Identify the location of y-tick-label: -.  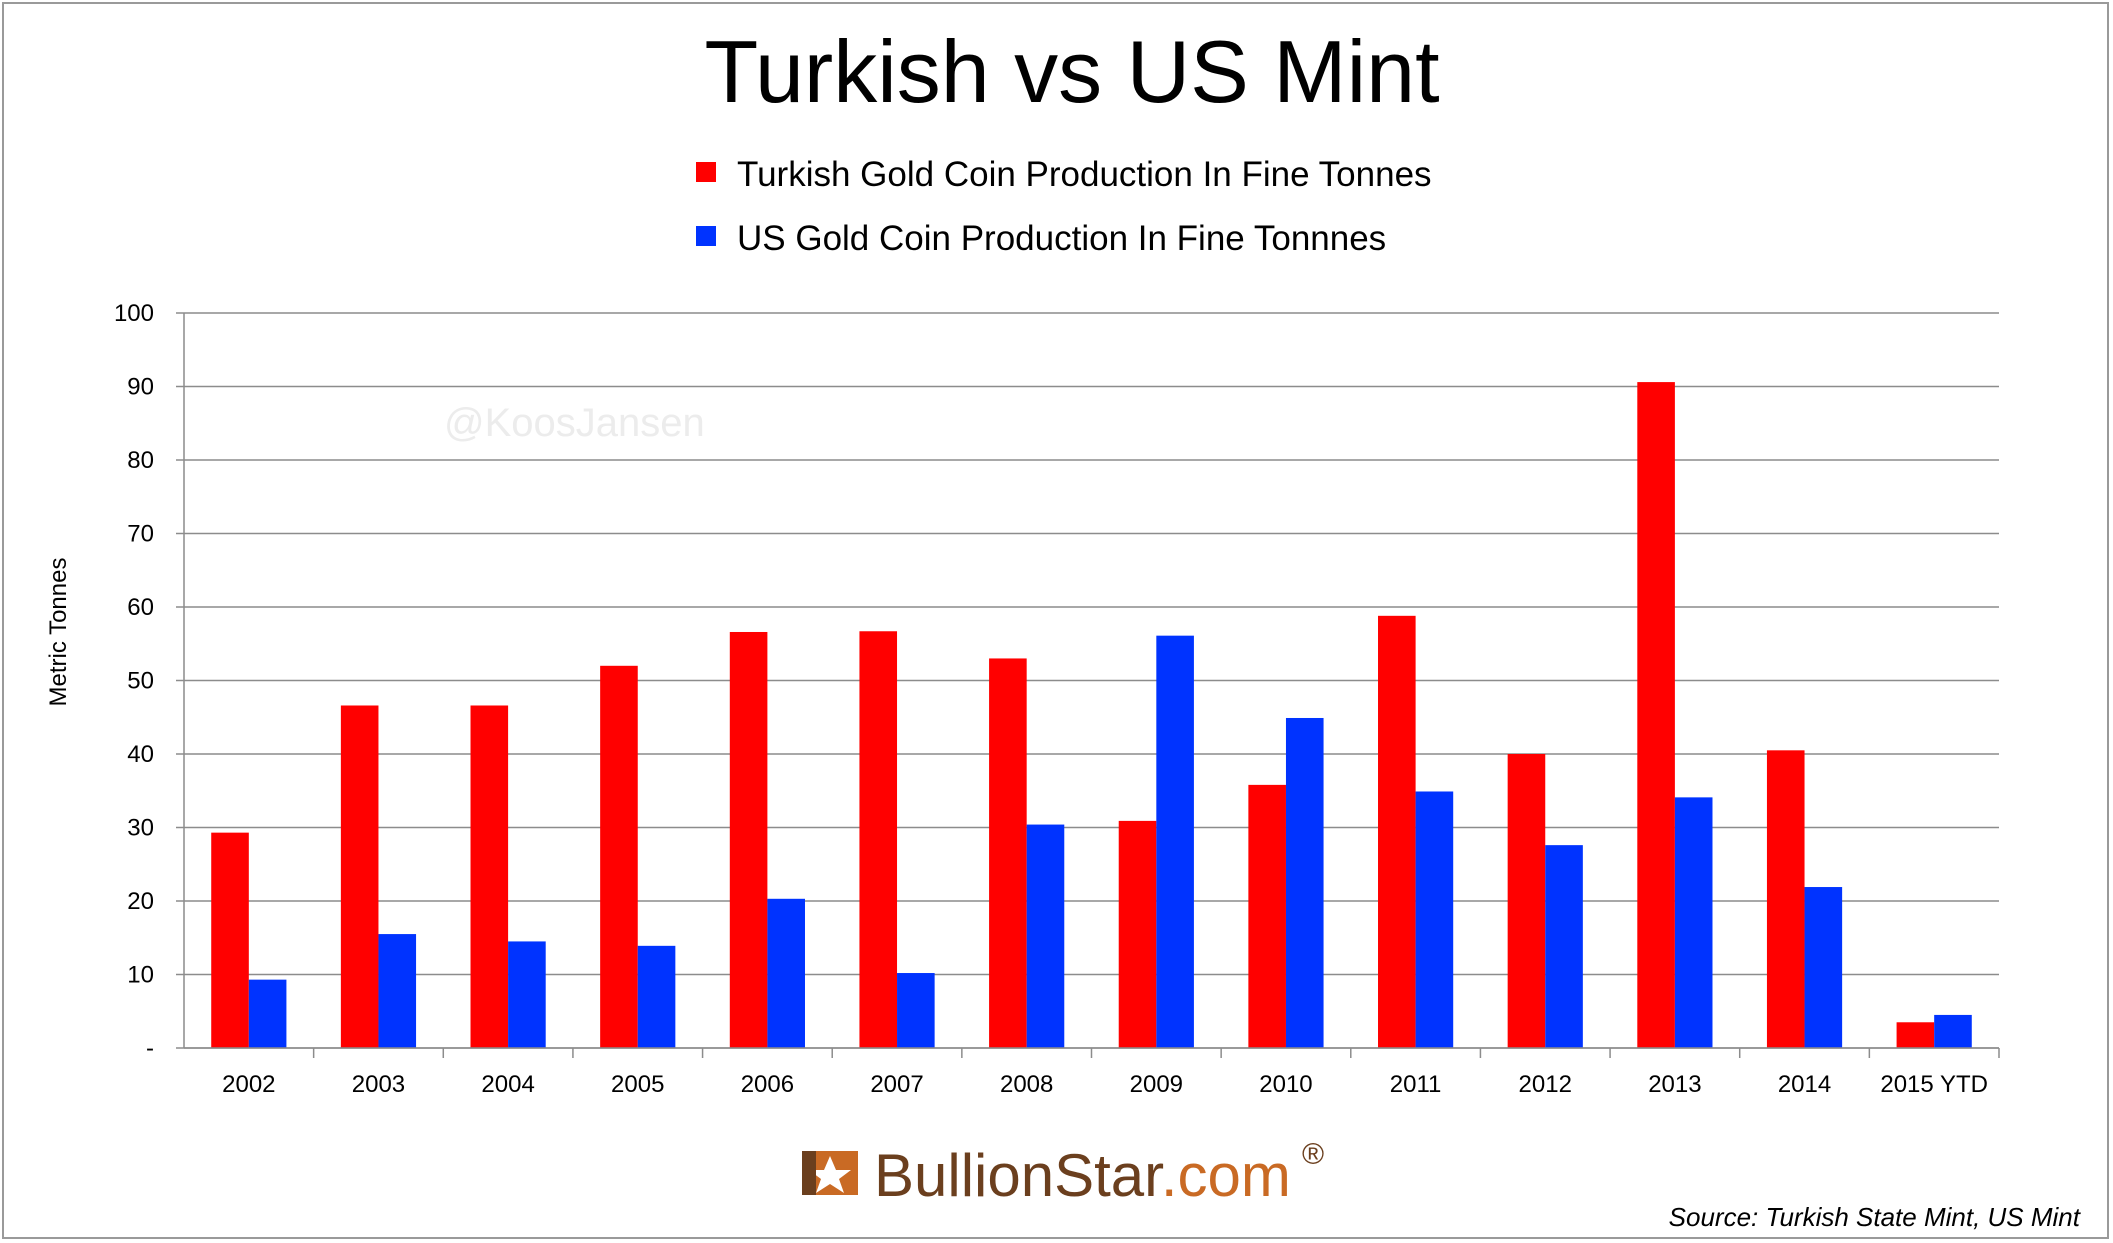
(150, 1048).